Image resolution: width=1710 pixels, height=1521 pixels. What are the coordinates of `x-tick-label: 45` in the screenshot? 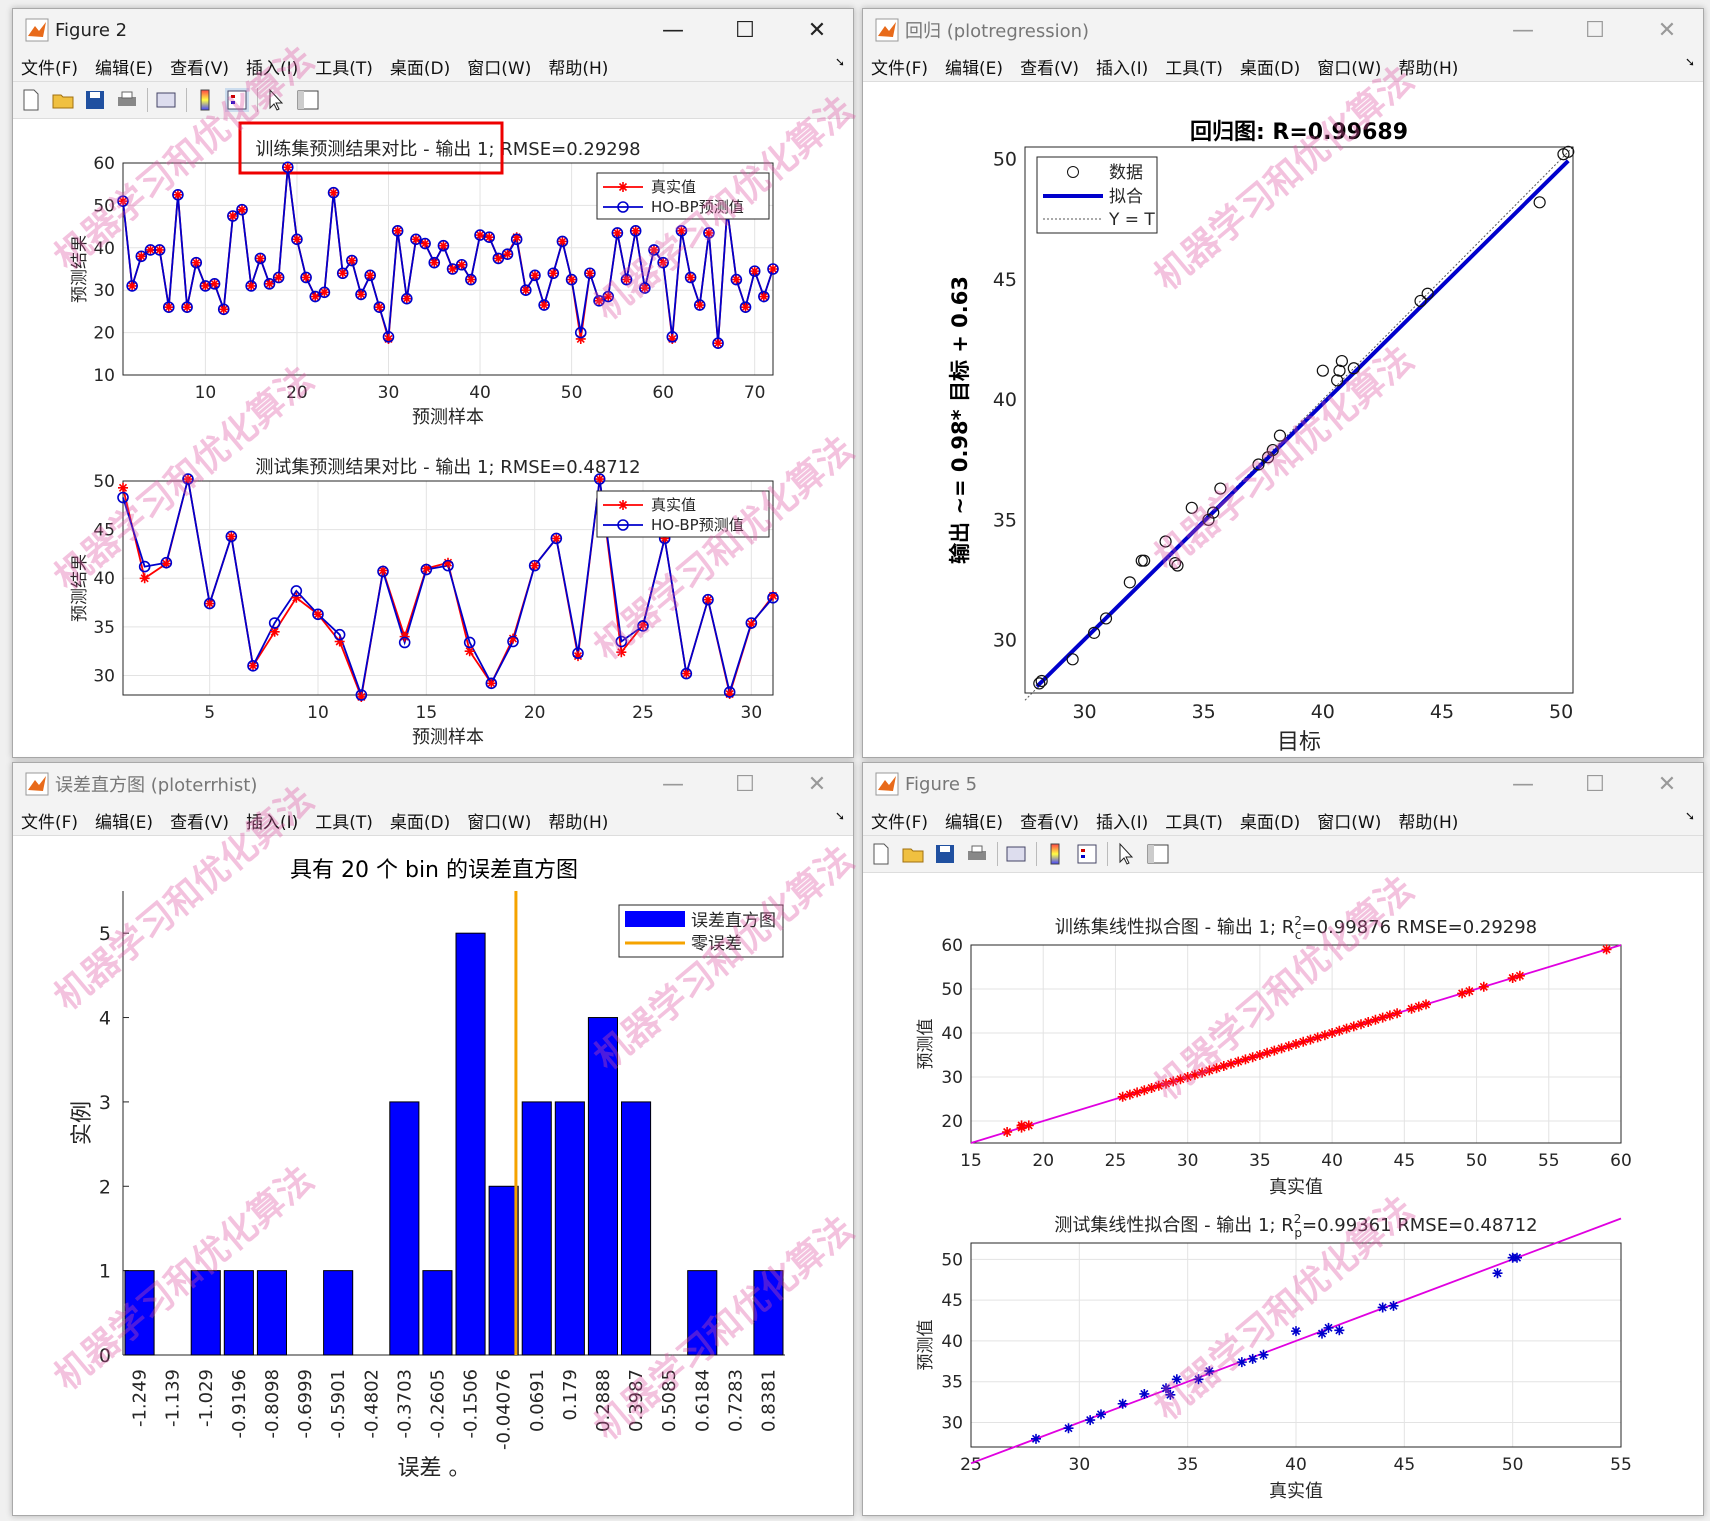 It's located at (1442, 712).